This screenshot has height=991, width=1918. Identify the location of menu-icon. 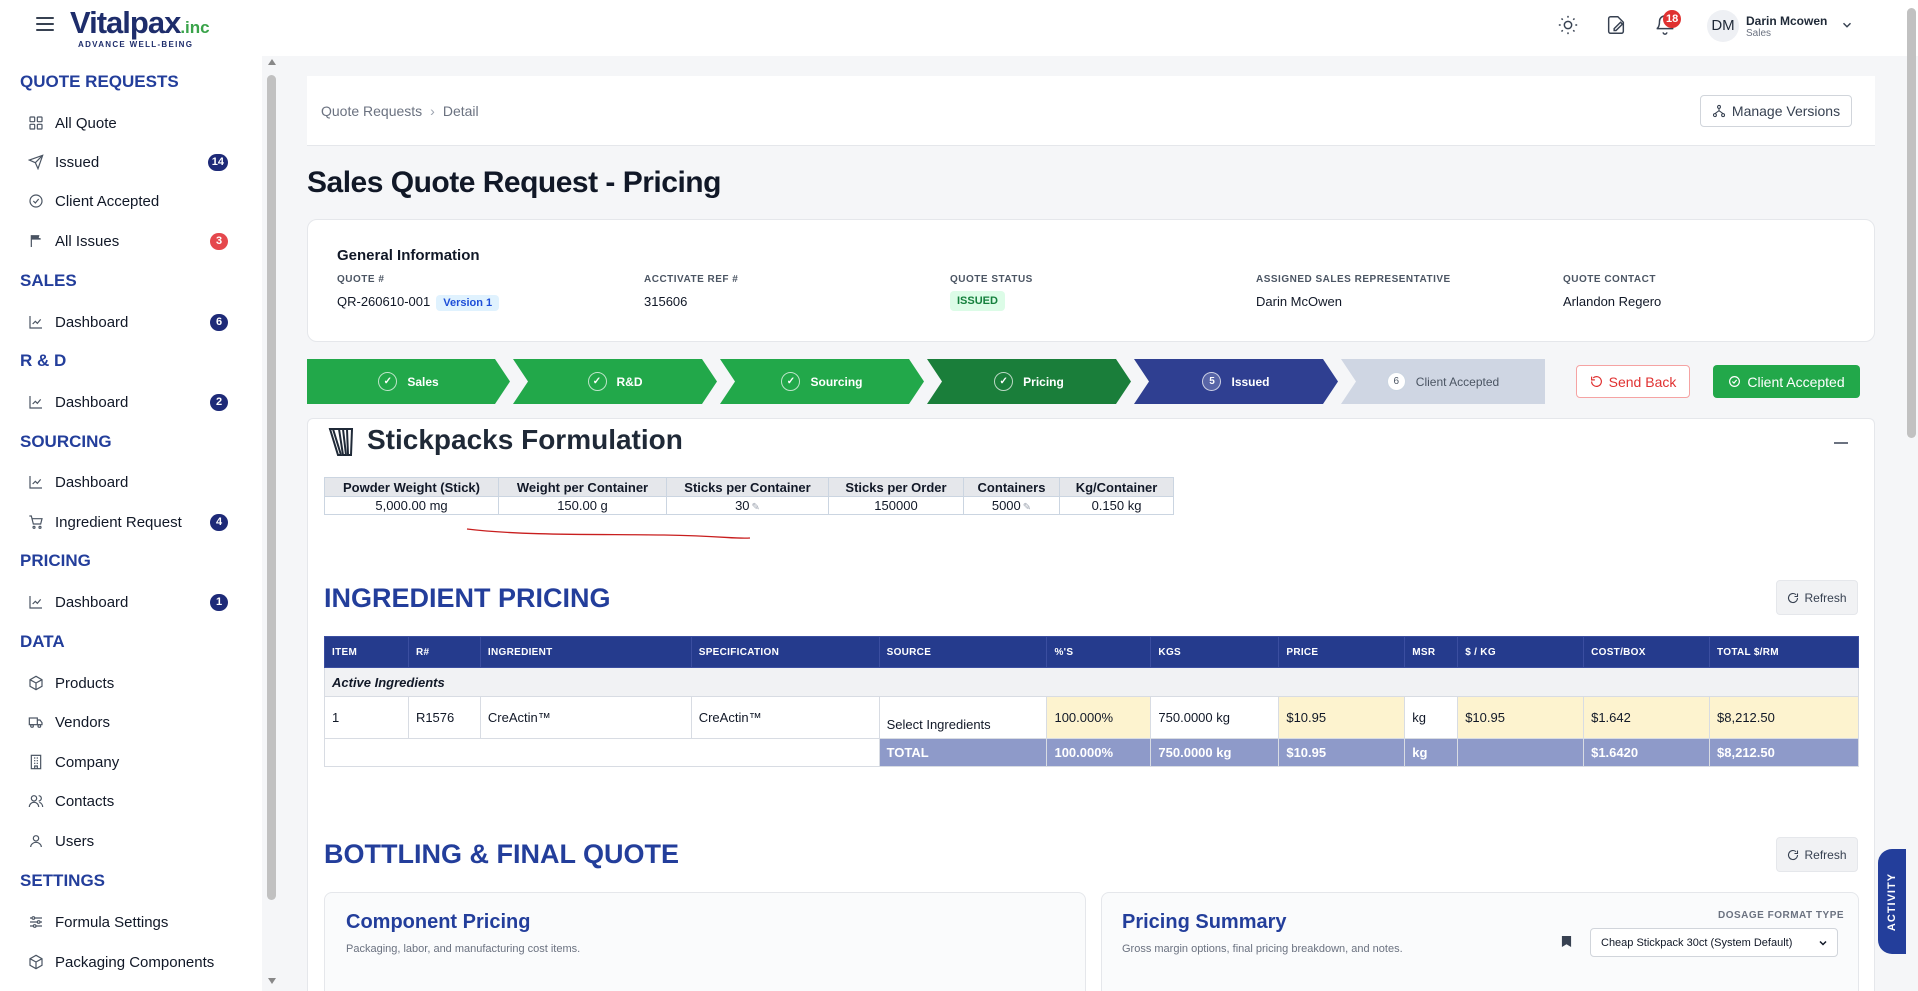
(45, 24).